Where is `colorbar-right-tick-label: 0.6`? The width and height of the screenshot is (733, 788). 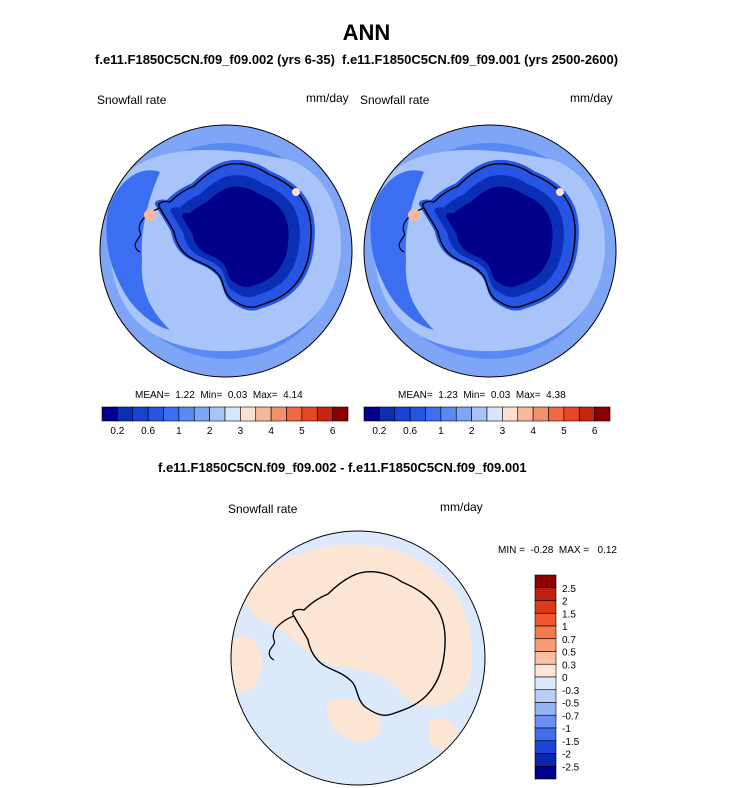 colorbar-right-tick-label: 0.6 is located at coordinates (410, 431).